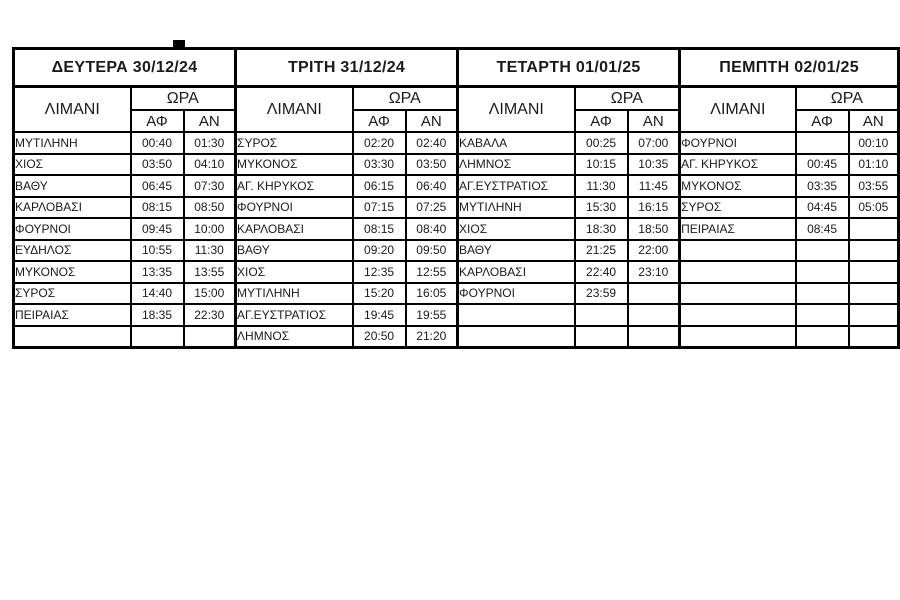 This screenshot has width=900, height=600. Describe the element at coordinates (653, 272) in the screenshot. I see `departure-time-cell: 23:10` at that location.